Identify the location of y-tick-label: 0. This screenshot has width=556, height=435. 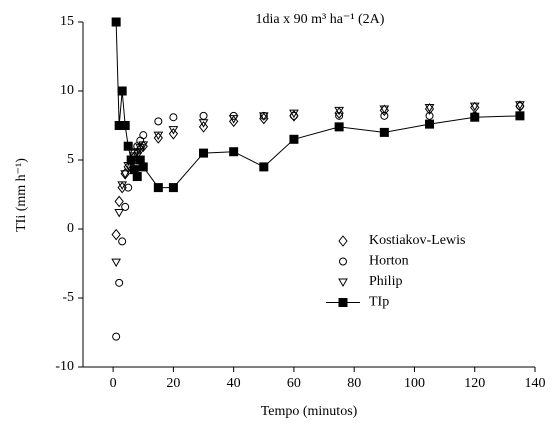
(70, 228).